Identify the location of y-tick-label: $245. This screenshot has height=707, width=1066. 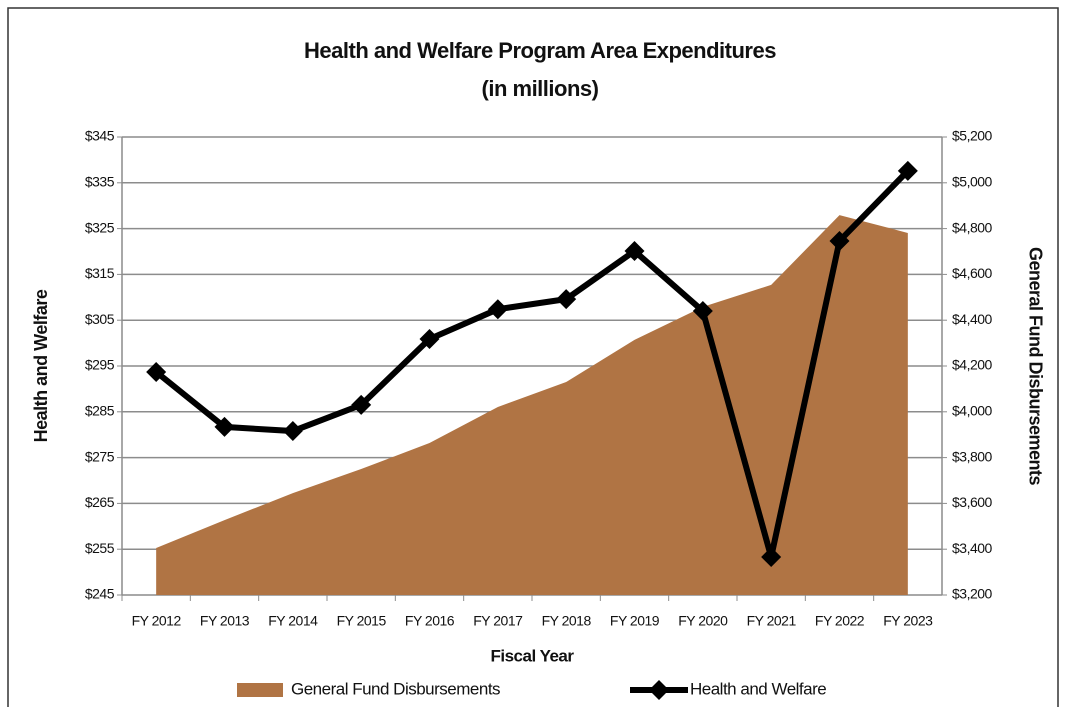
(100, 594).